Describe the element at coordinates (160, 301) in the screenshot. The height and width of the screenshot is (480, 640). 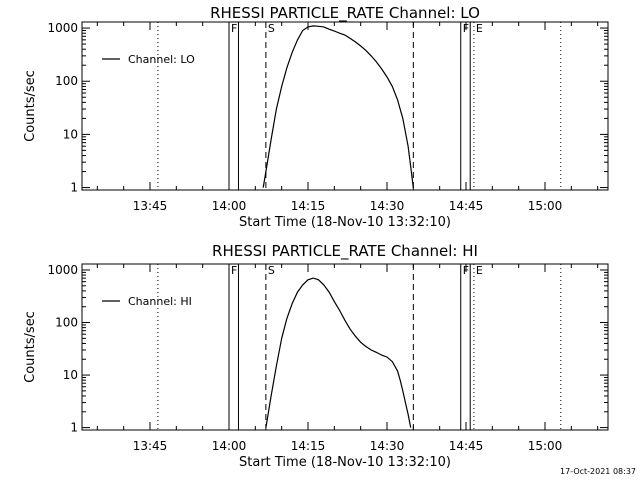
I see `legend-label: Channel: HI` at that location.